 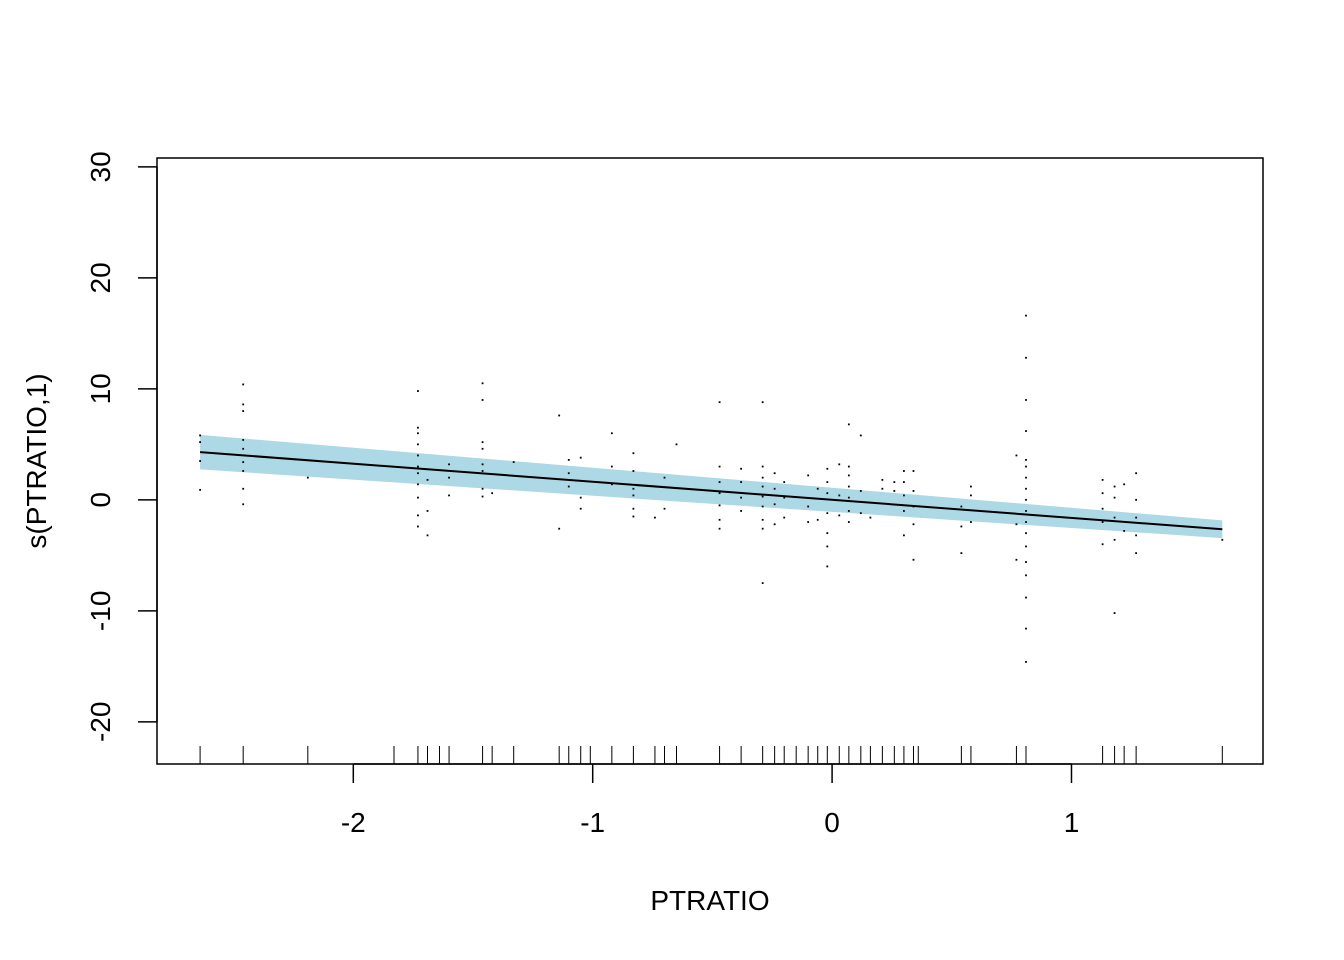 What do you see at coordinates (100, 611) in the screenshot?
I see `y-tick-label: -10` at bounding box center [100, 611].